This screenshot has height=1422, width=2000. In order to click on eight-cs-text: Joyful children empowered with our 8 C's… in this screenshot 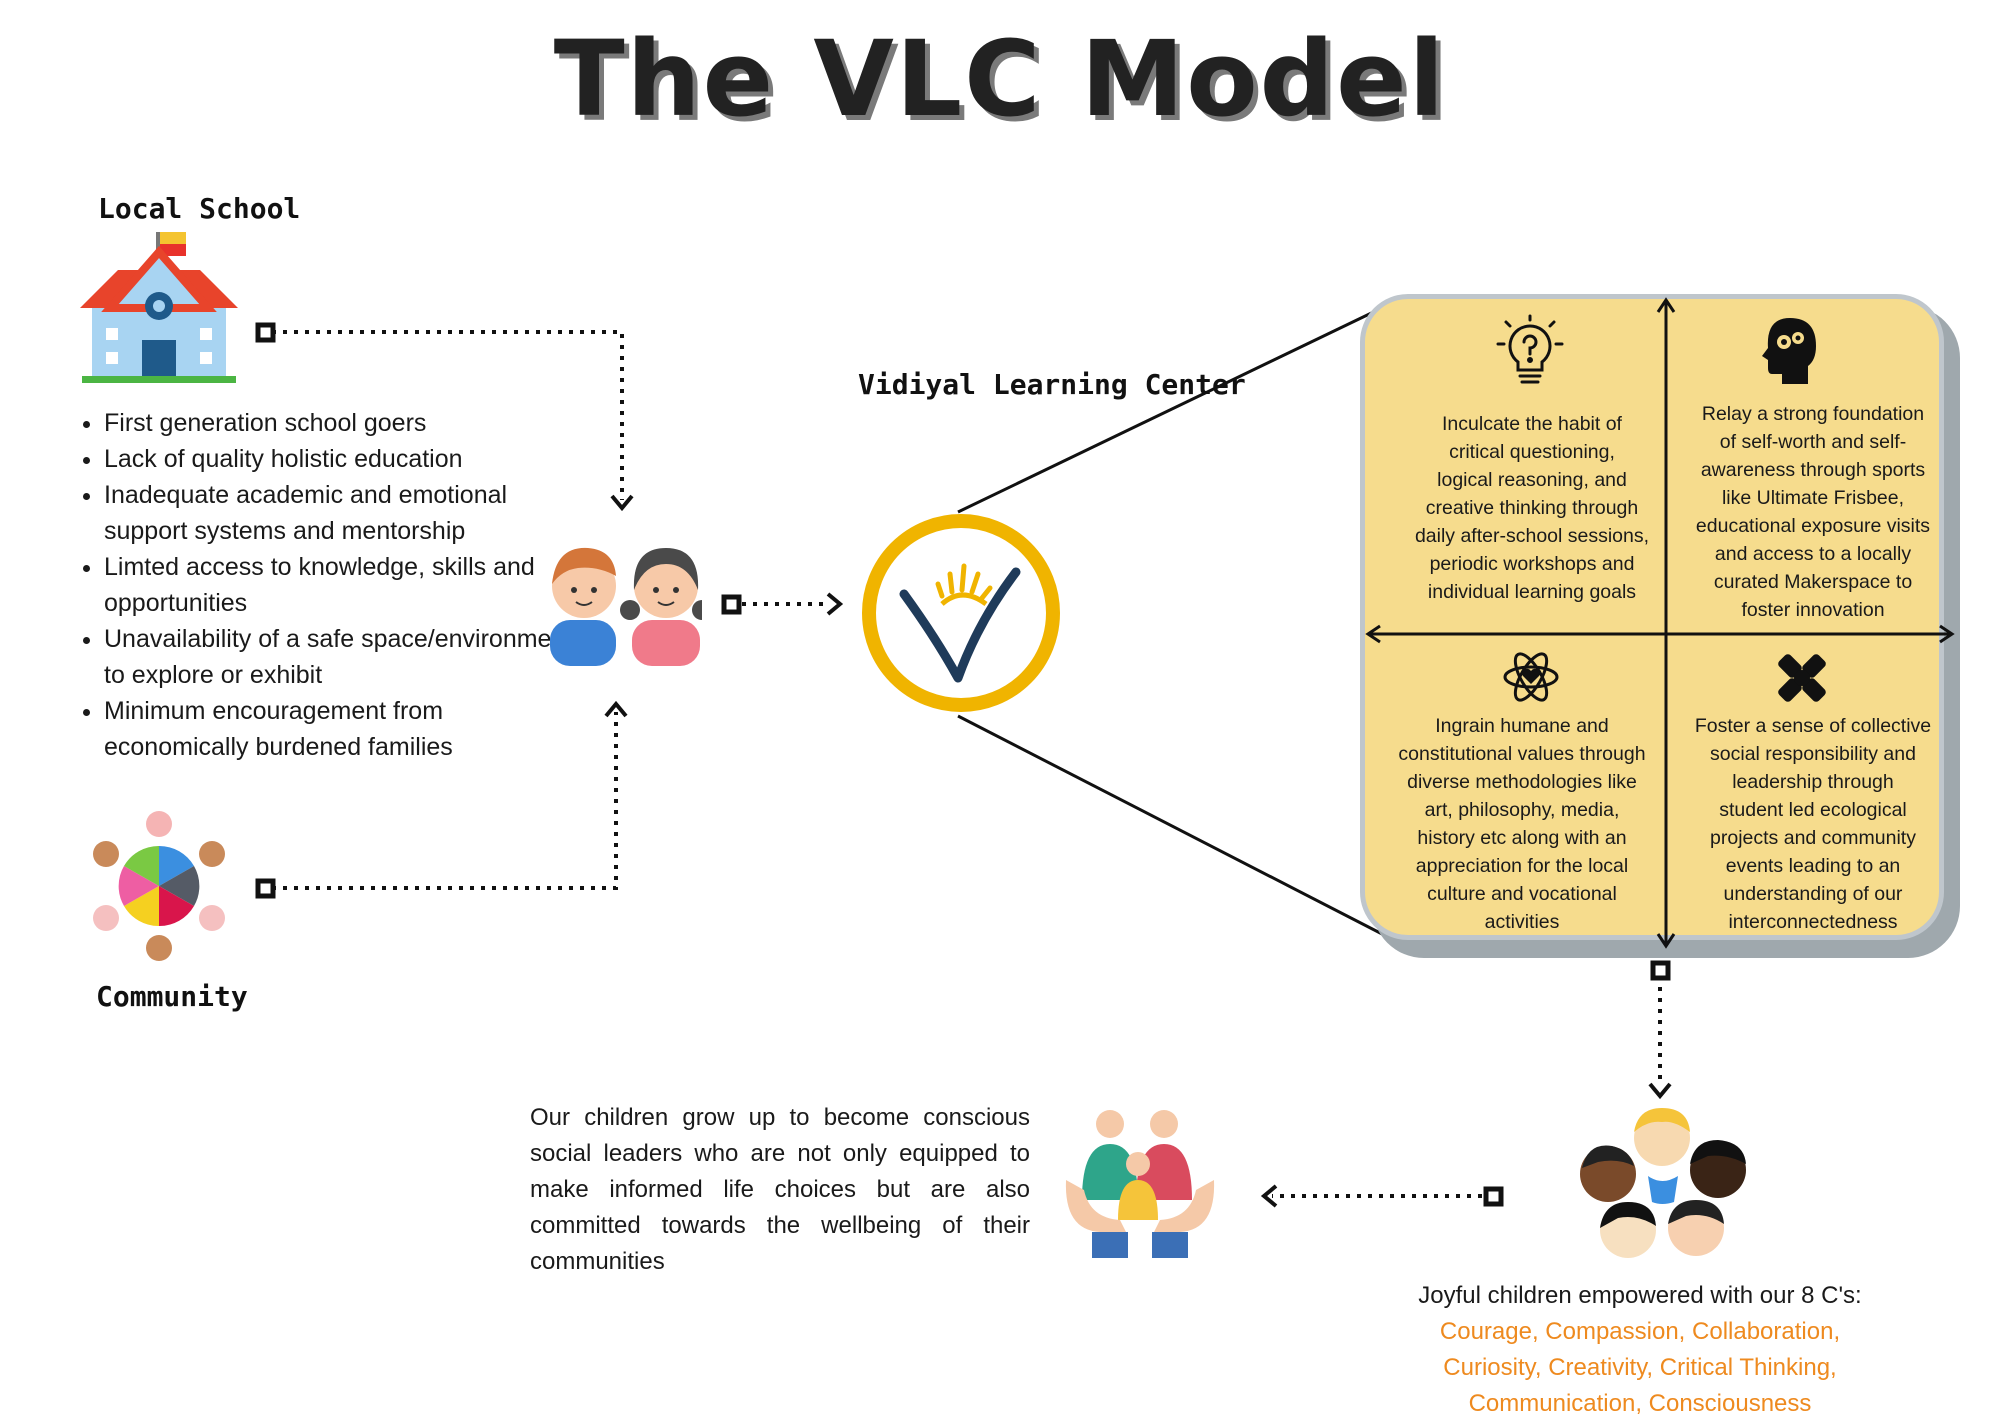, I will do `click(1640, 1350)`.